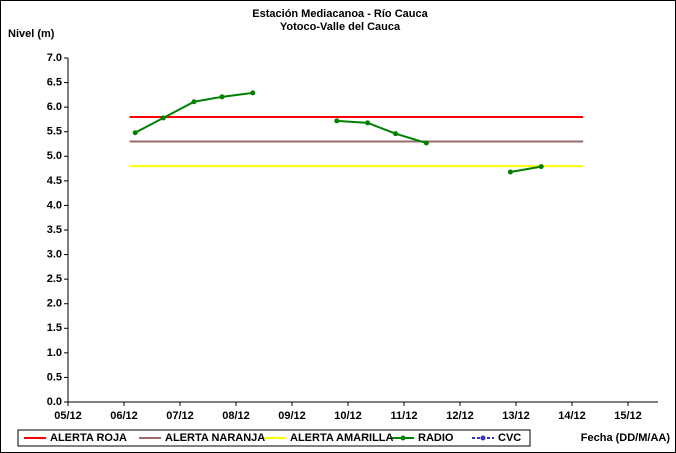  Describe the element at coordinates (54, 132) in the screenshot. I see `y-tick-label: 5.5` at that location.